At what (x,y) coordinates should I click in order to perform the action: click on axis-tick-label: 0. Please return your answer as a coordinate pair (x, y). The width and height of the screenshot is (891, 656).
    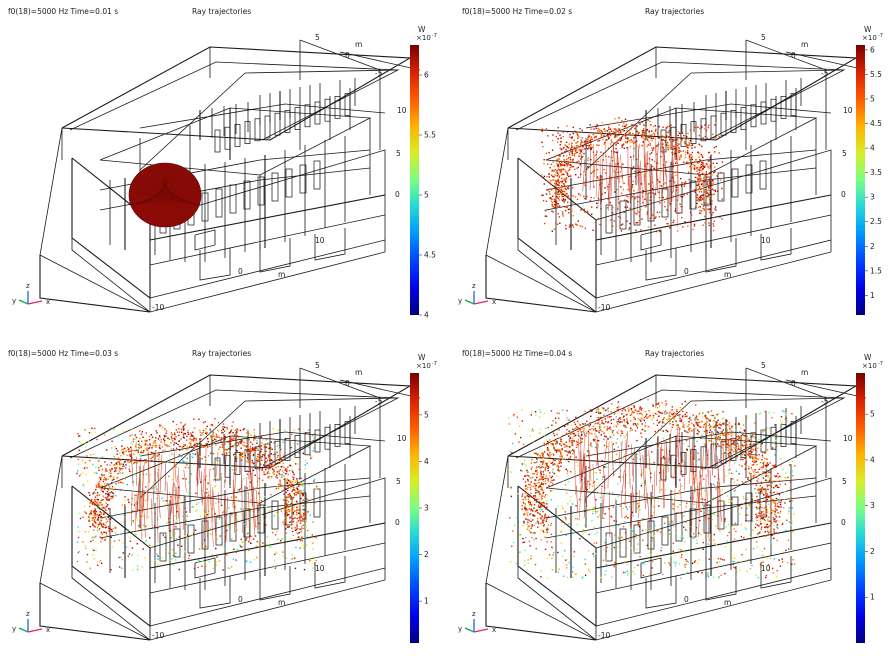
    Looking at the image, I should click on (397, 194).